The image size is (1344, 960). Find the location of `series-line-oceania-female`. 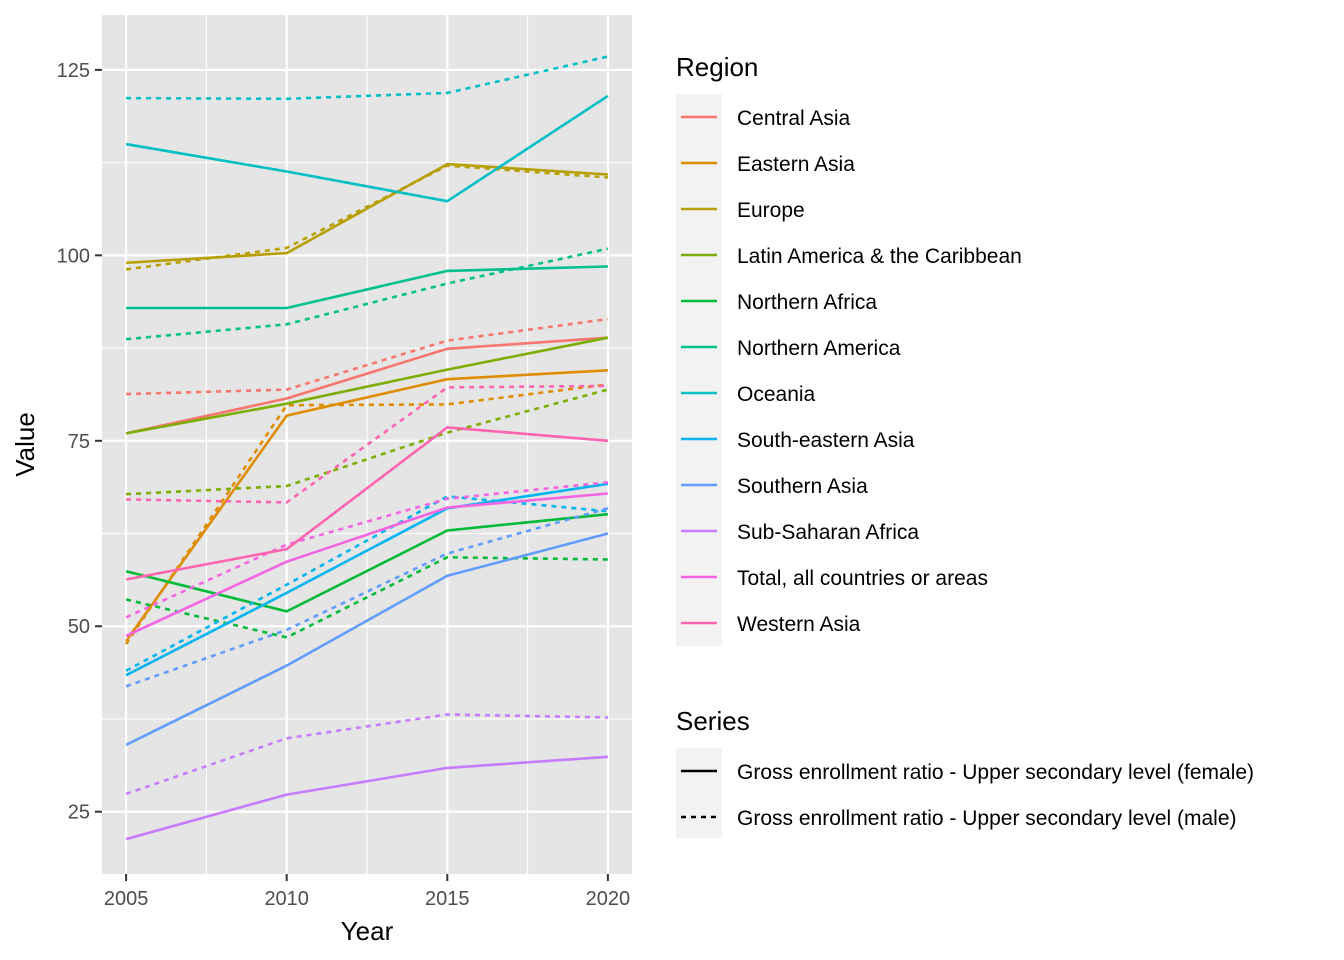

series-line-oceania-female is located at coordinates (367, 148).